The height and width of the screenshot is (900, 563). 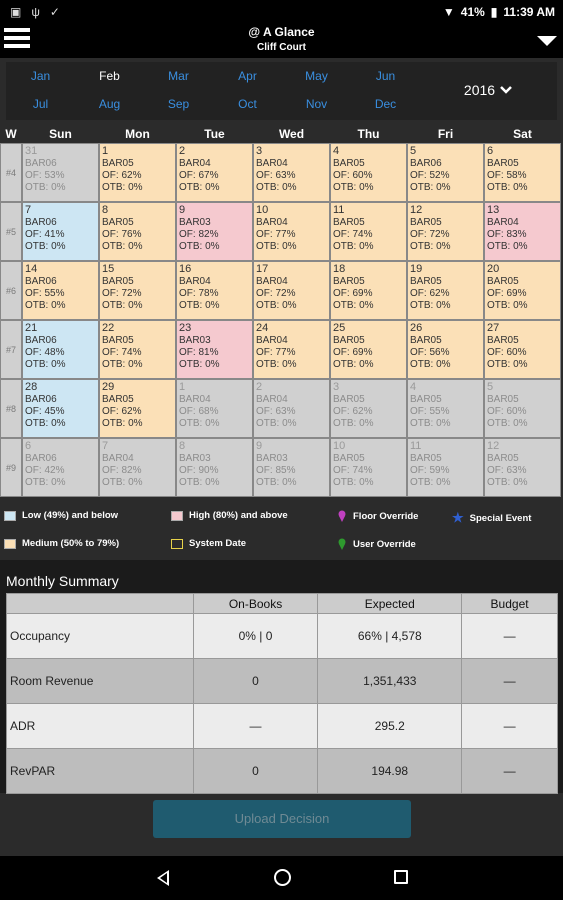 What do you see at coordinates (368, 172) in the screenshot?
I see `day-cell: 4 BAR05 OF: 60% OTB: 0%` at bounding box center [368, 172].